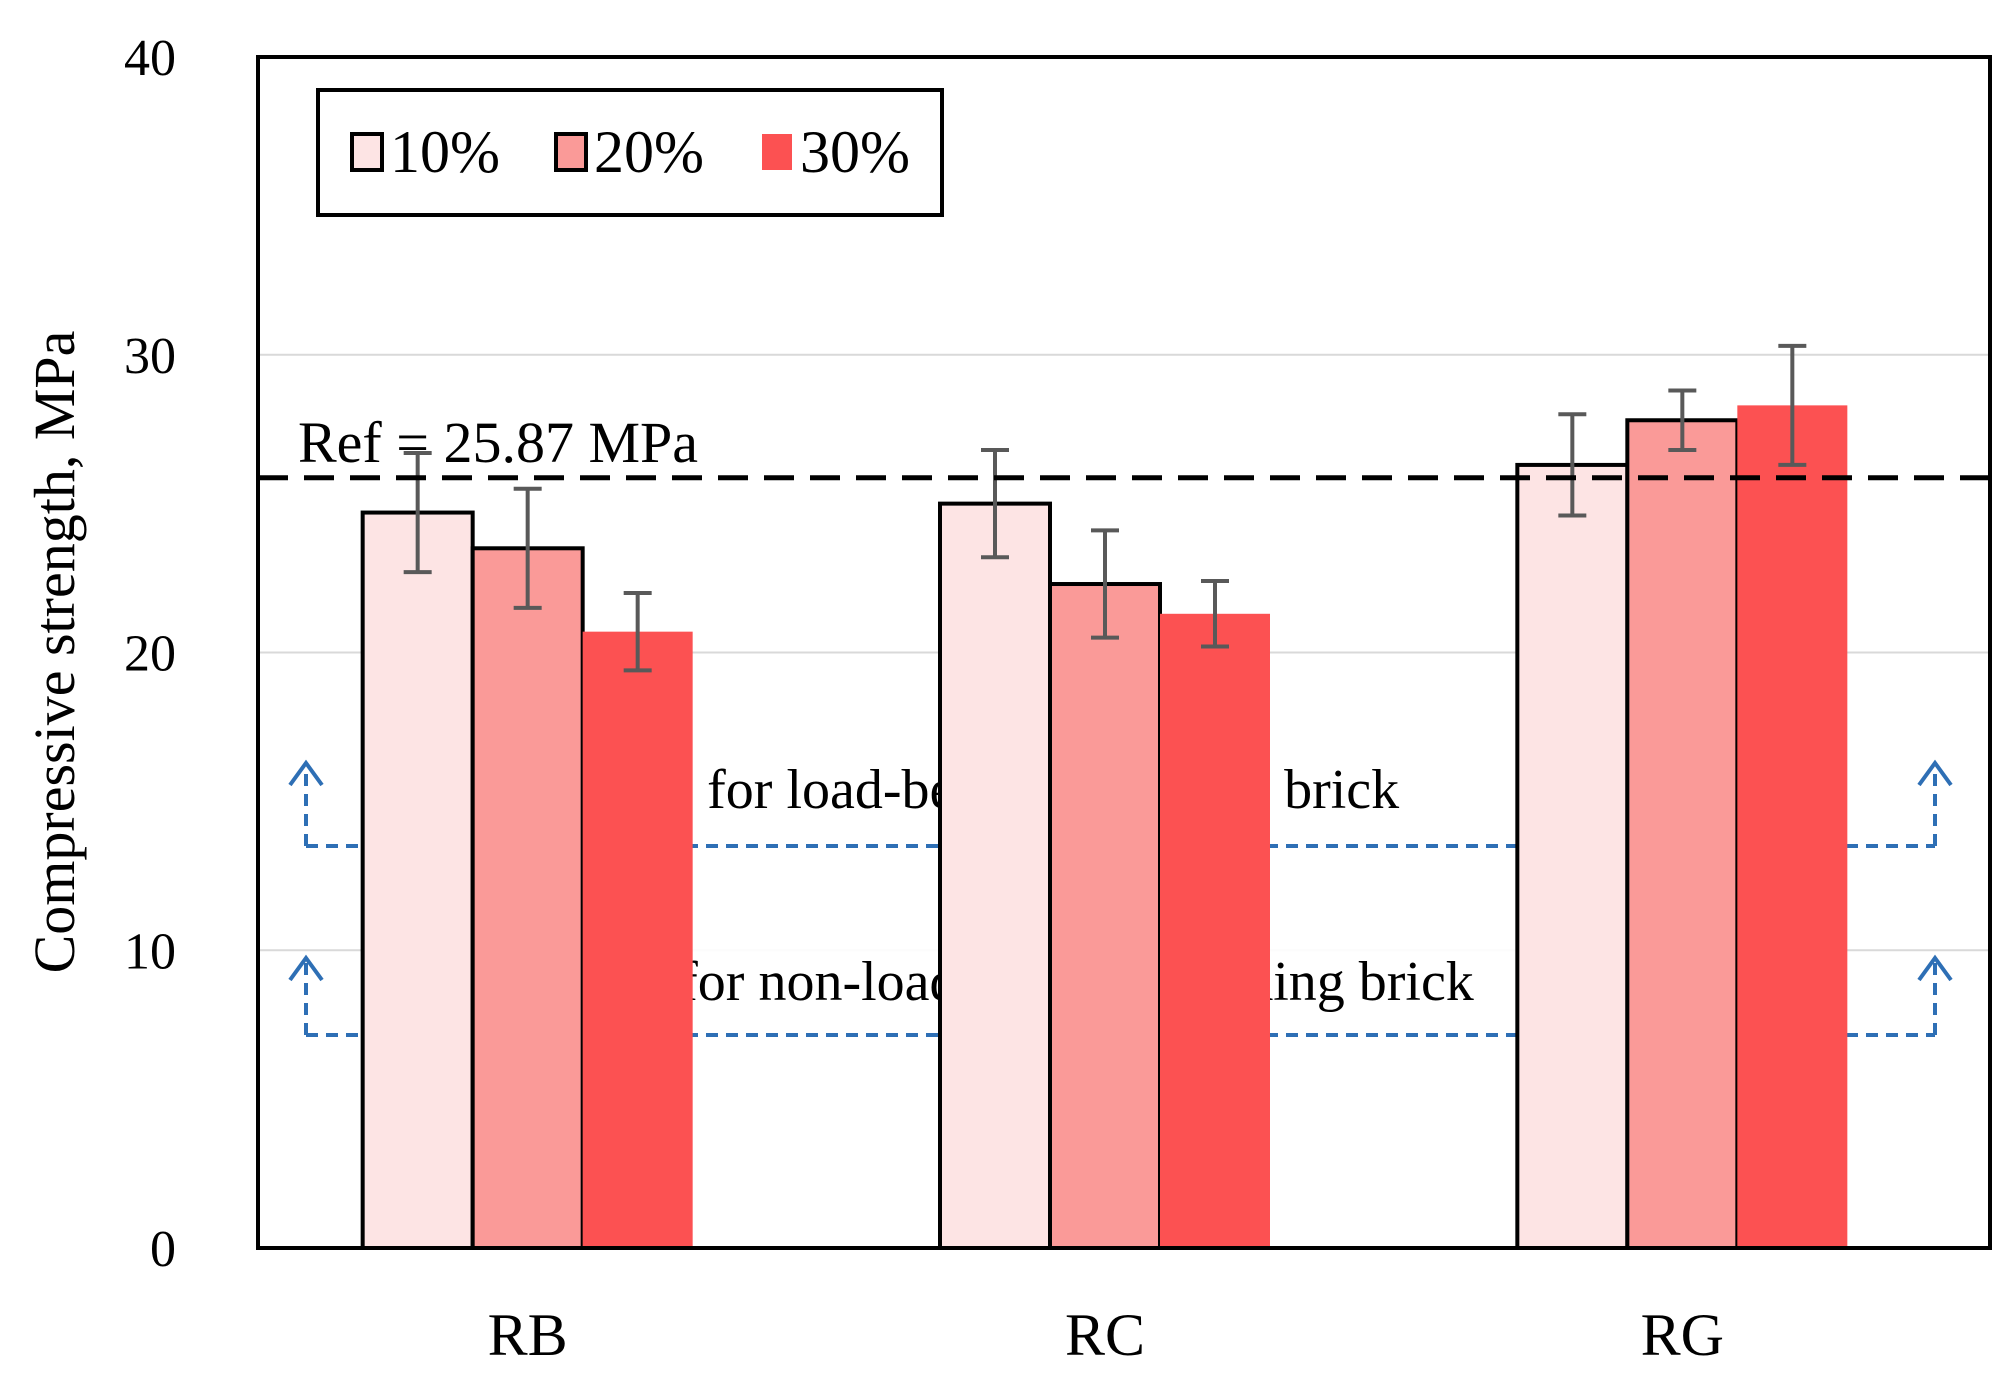  I want to click on y-axis-label: Compressive strength, MPa, so click(54, 652).